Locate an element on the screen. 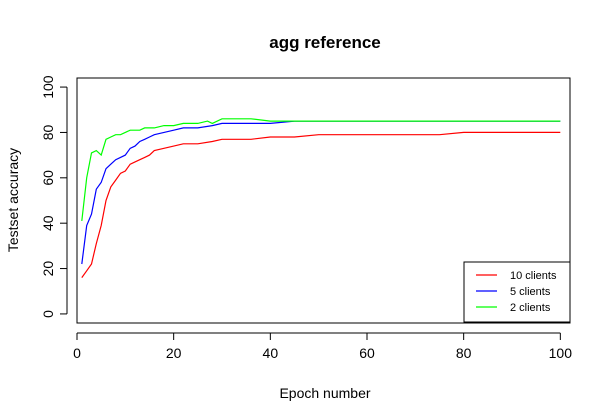 The height and width of the screenshot is (420, 611). x-tick-label: 40 is located at coordinates (271, 353).